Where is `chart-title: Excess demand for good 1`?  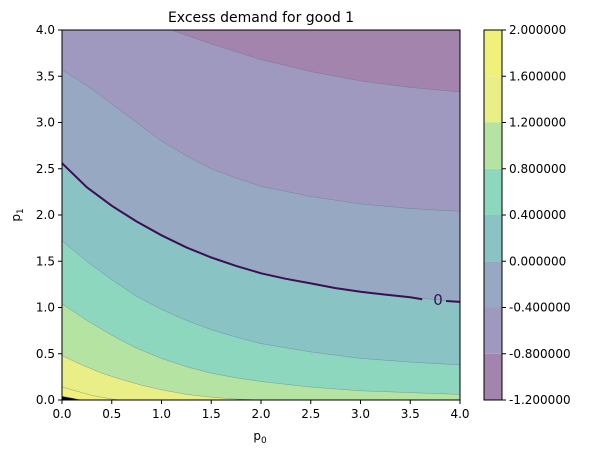 chart-title: Excess demand for good 1 is located at coordinates (261, 18).